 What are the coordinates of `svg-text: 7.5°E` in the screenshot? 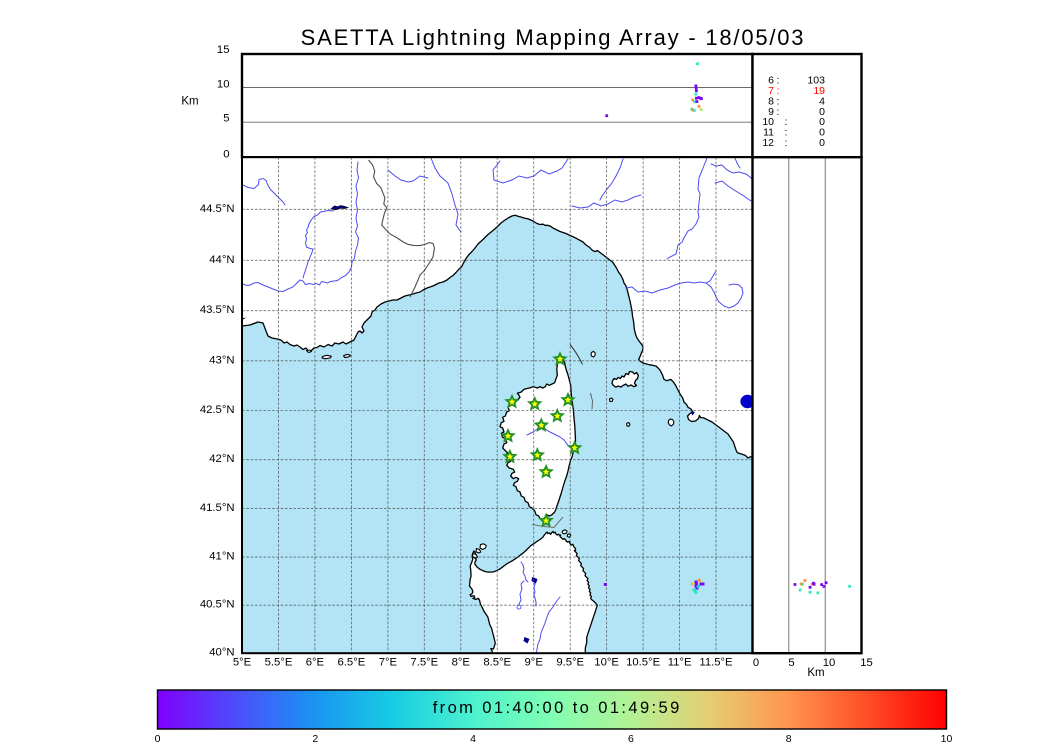 It's located at (424, 663).